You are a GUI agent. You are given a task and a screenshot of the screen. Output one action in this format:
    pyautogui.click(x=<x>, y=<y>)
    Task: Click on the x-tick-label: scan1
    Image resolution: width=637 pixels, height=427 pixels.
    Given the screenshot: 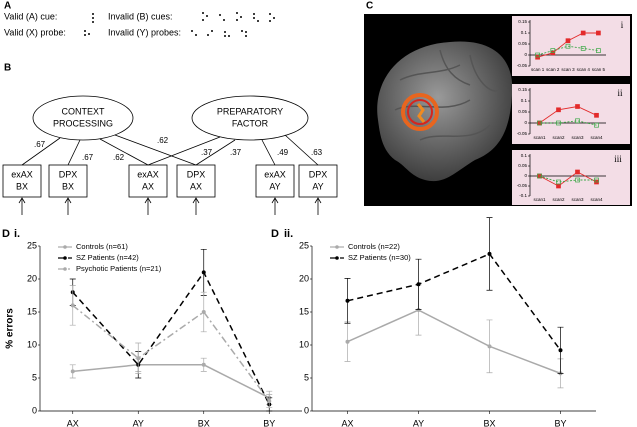 What is the action you would take?
    pyautogui.click(x=539, y=137)
    